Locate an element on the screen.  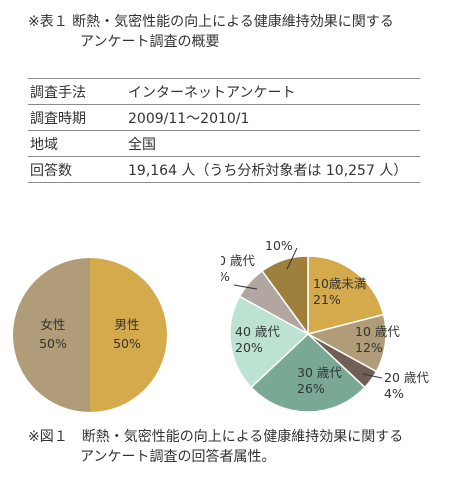
pie-slice-30歳代 is located at coordinates (308, 372).